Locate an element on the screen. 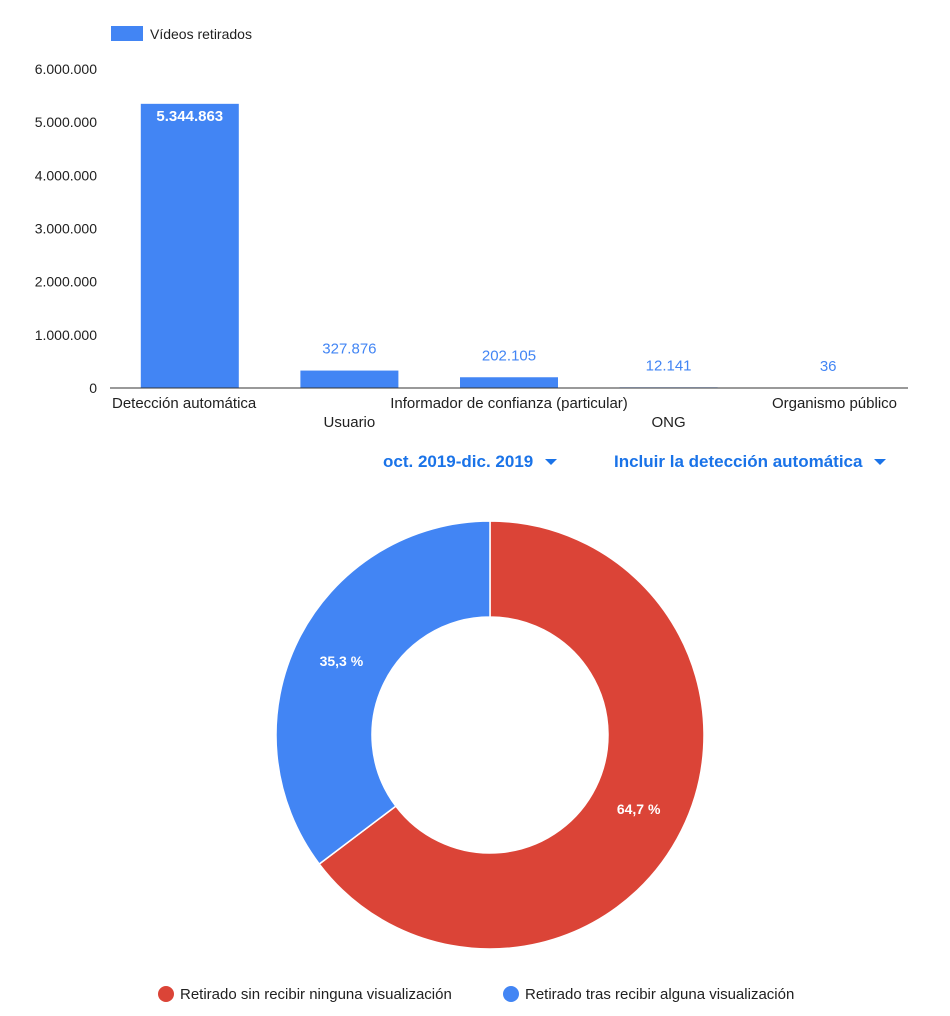  period-dropdown: oct. 2019-dic. 2019 is located at coordinates (470, 462).